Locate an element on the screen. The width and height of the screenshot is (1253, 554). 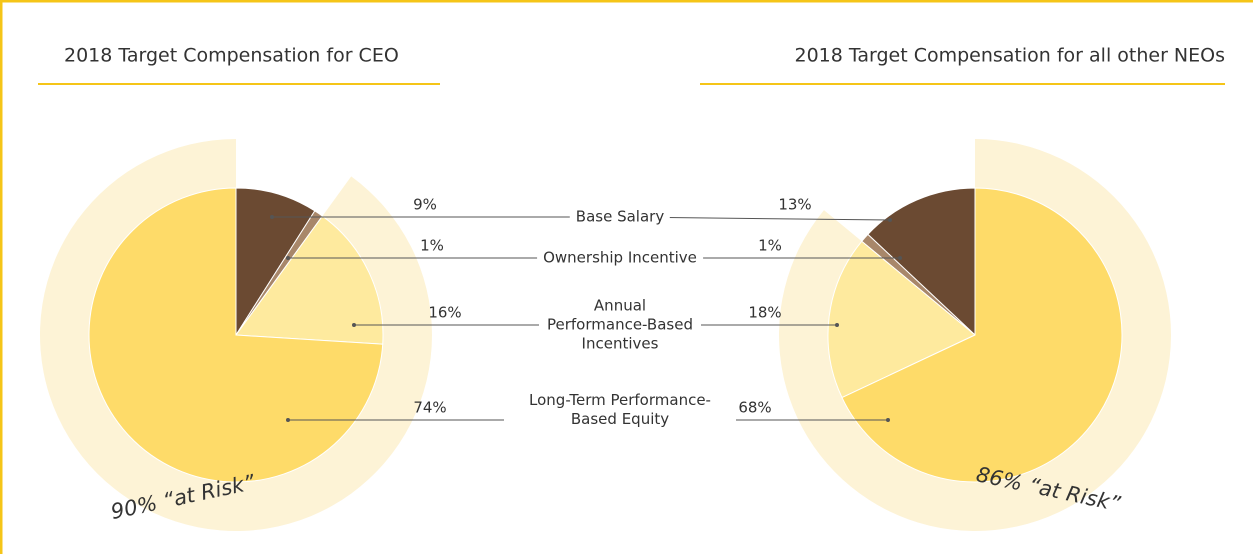
category-label: Ownership Incentive is located at coordinates (620, 258).